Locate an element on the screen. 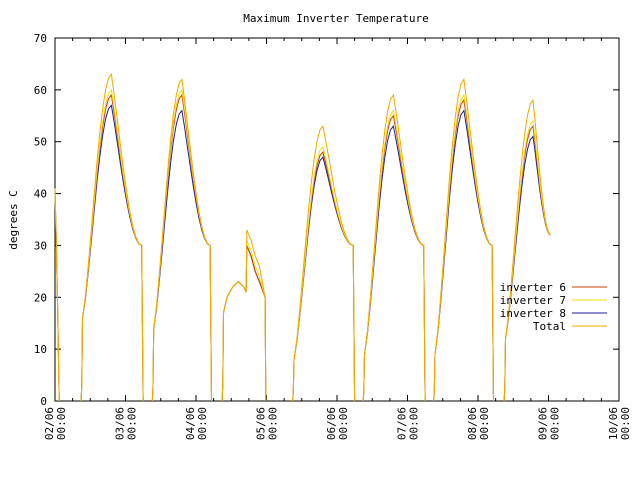  y-tick-label: 10 is located at coordinates (40, 349).